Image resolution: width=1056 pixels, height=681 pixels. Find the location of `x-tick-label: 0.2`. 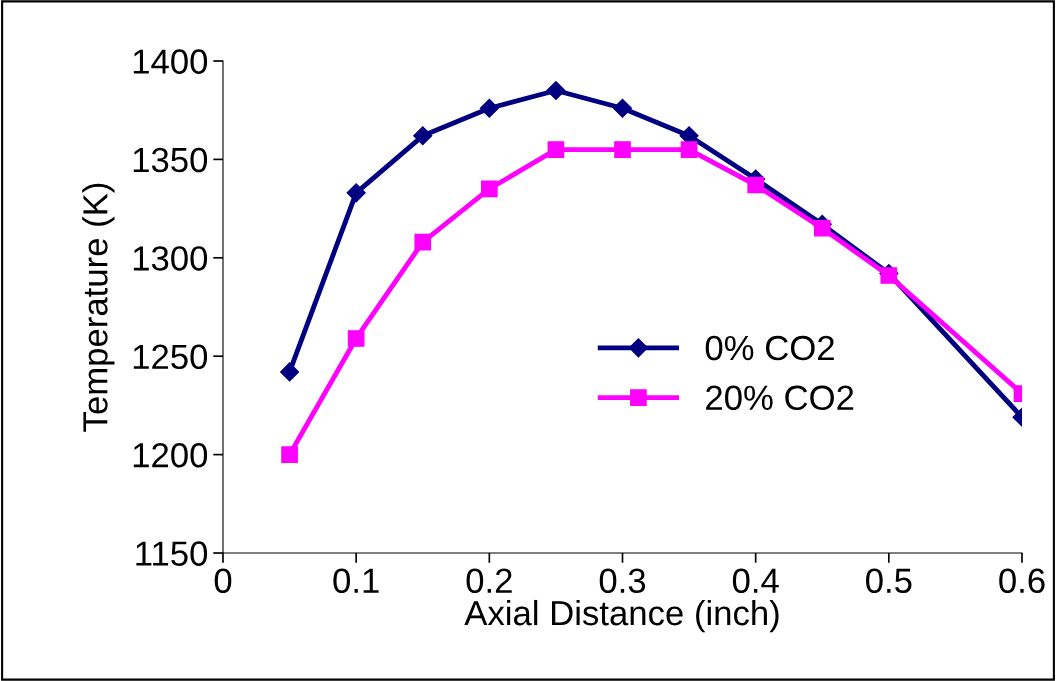

x-tick-label: 0.2 is located at coordinates (489, 581).